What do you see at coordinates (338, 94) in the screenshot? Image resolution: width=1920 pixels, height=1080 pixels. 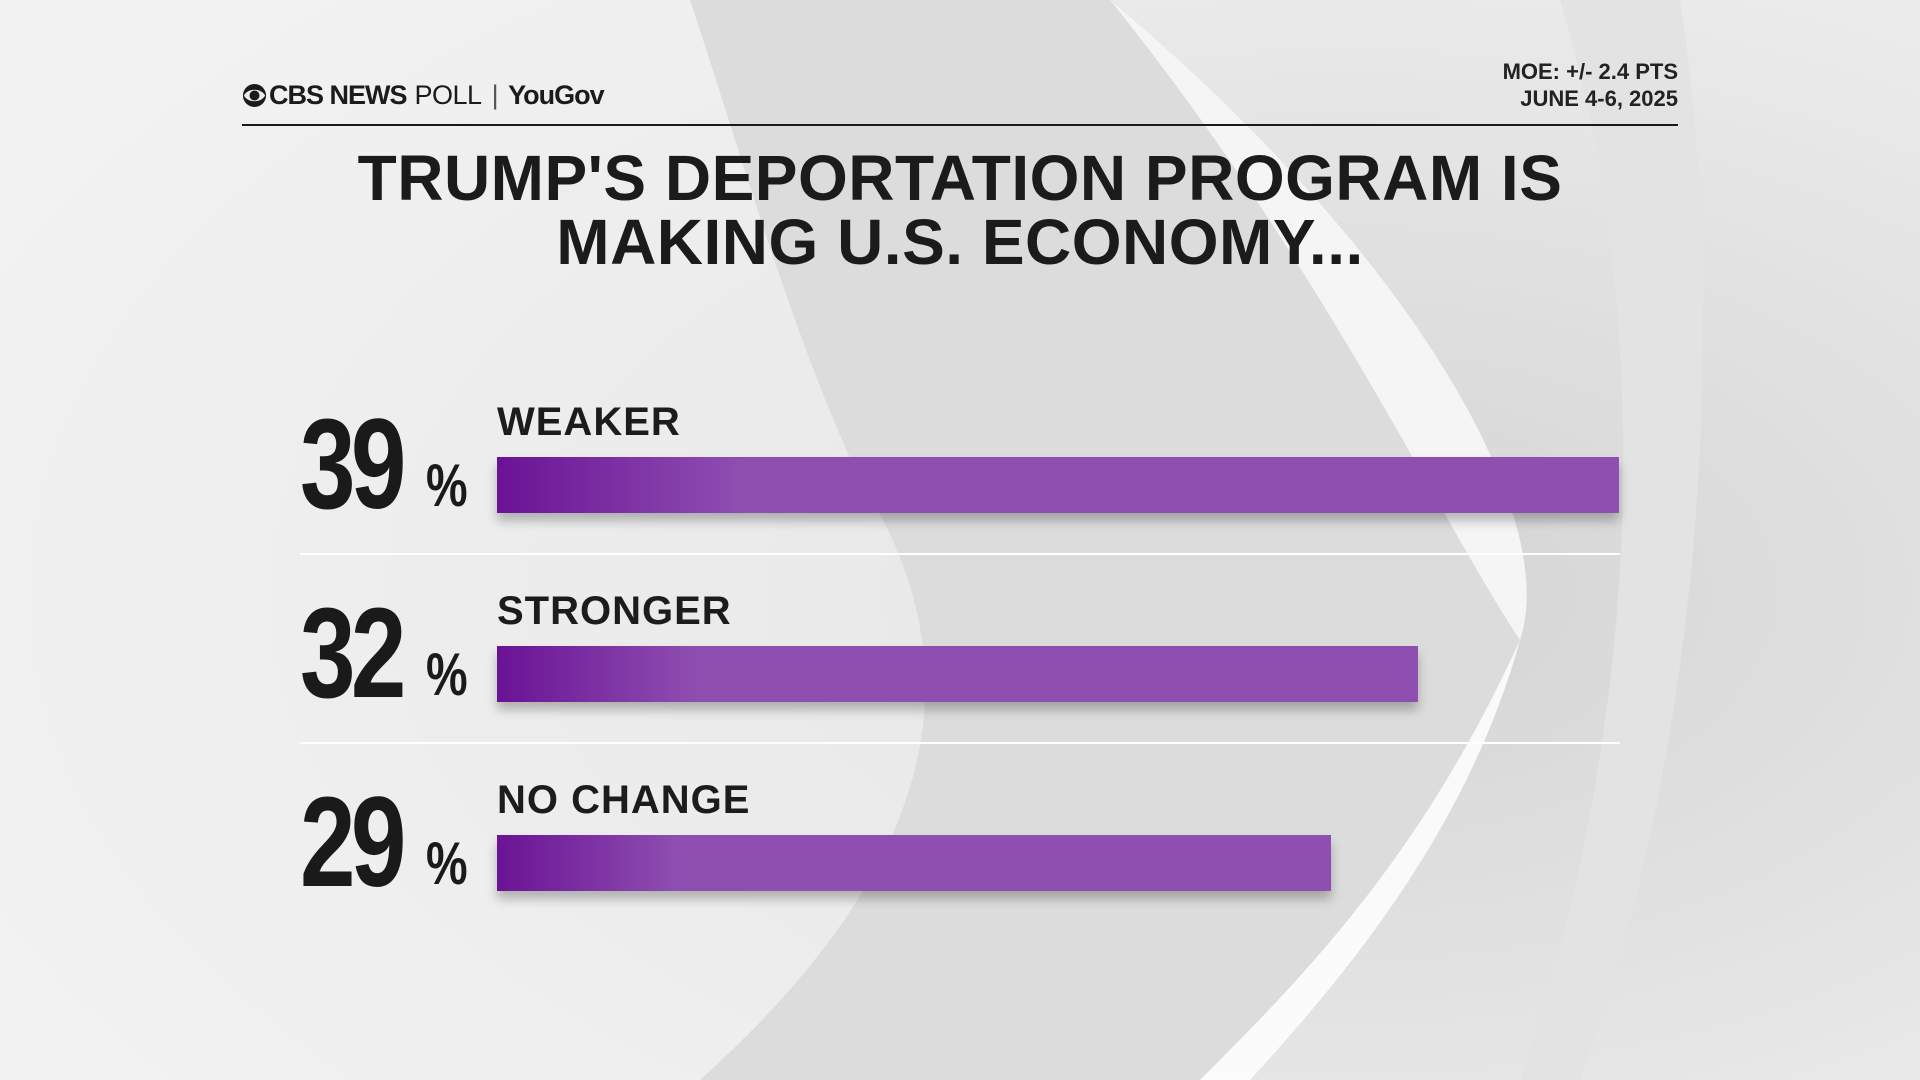 I see `brand-network: CBS NEWS` at bounding box center [338, 94].